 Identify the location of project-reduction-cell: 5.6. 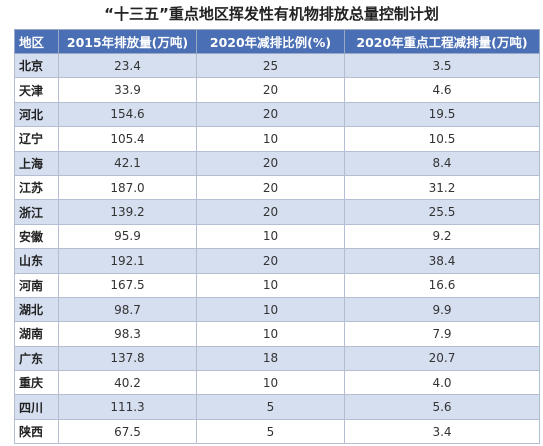
(442, 407).